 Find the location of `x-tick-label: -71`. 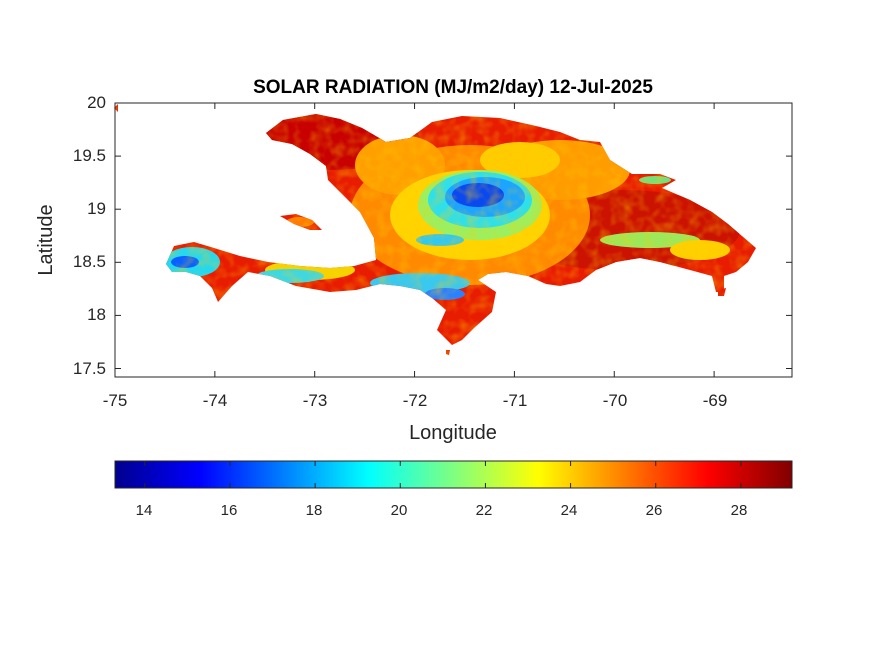

x-tick-label: -71 is located at coordinates (515, 400).